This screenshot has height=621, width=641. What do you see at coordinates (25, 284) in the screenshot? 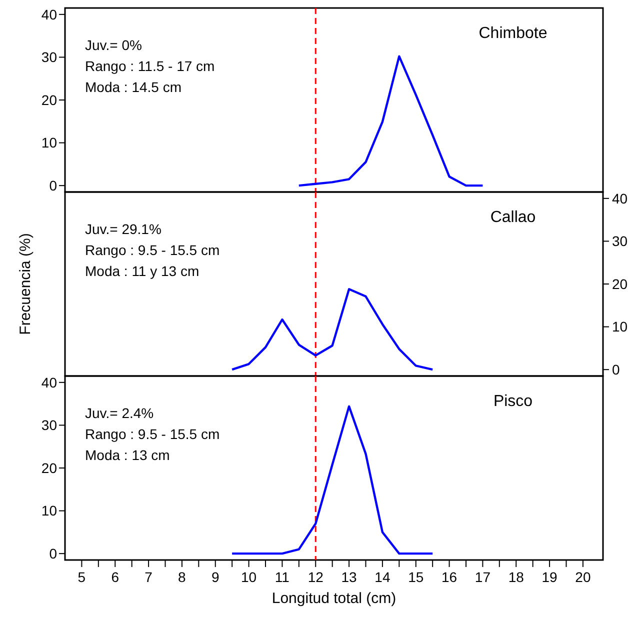
I see `y-axis-title: Frecuencia (%)` at bounding box center [25, 284].